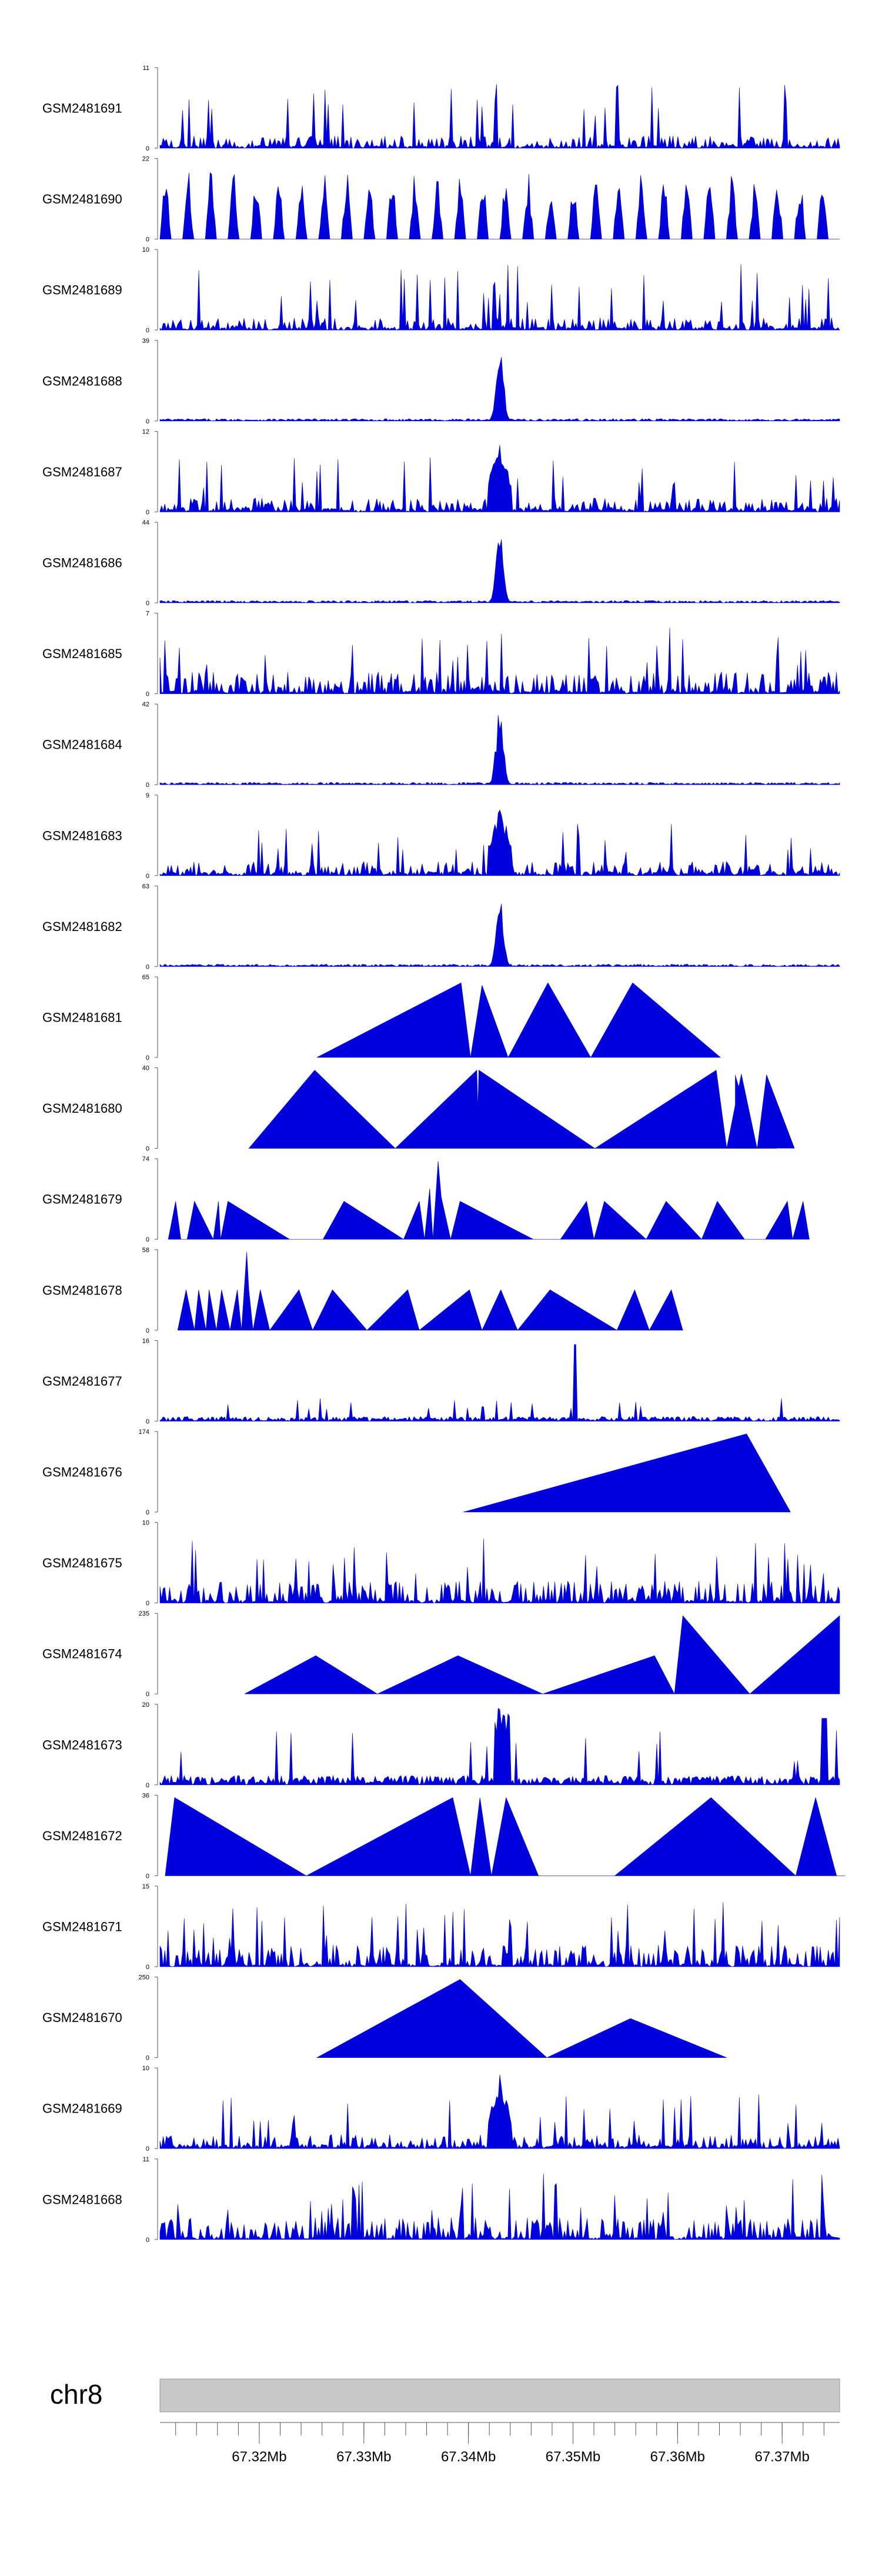  What do you see at coordinates (82, 1017) in the screenshot?
I see `track-label: GSM2481681` at bounding box center [82, 1017].